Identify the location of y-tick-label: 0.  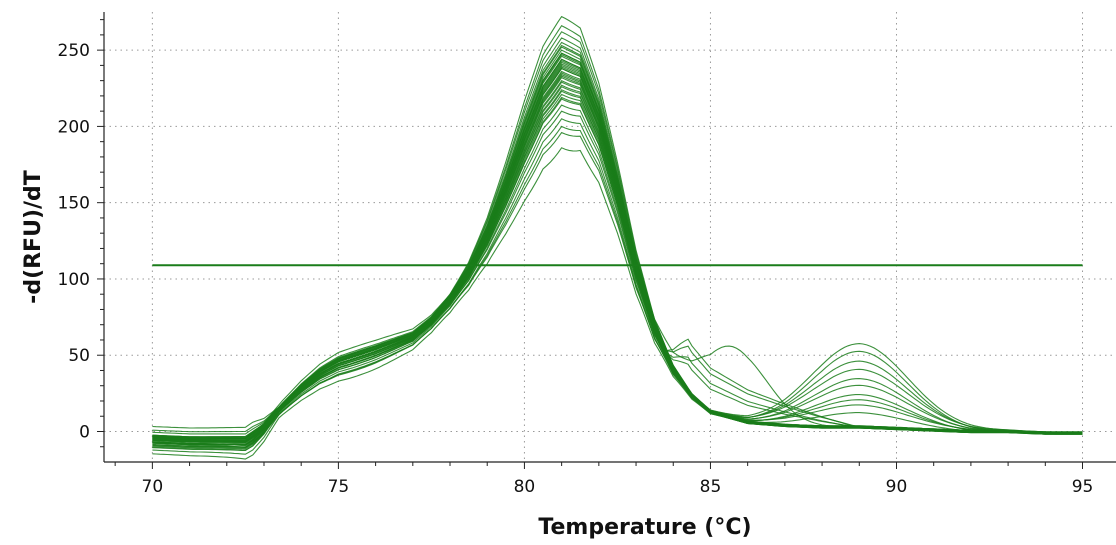
(84, 432).